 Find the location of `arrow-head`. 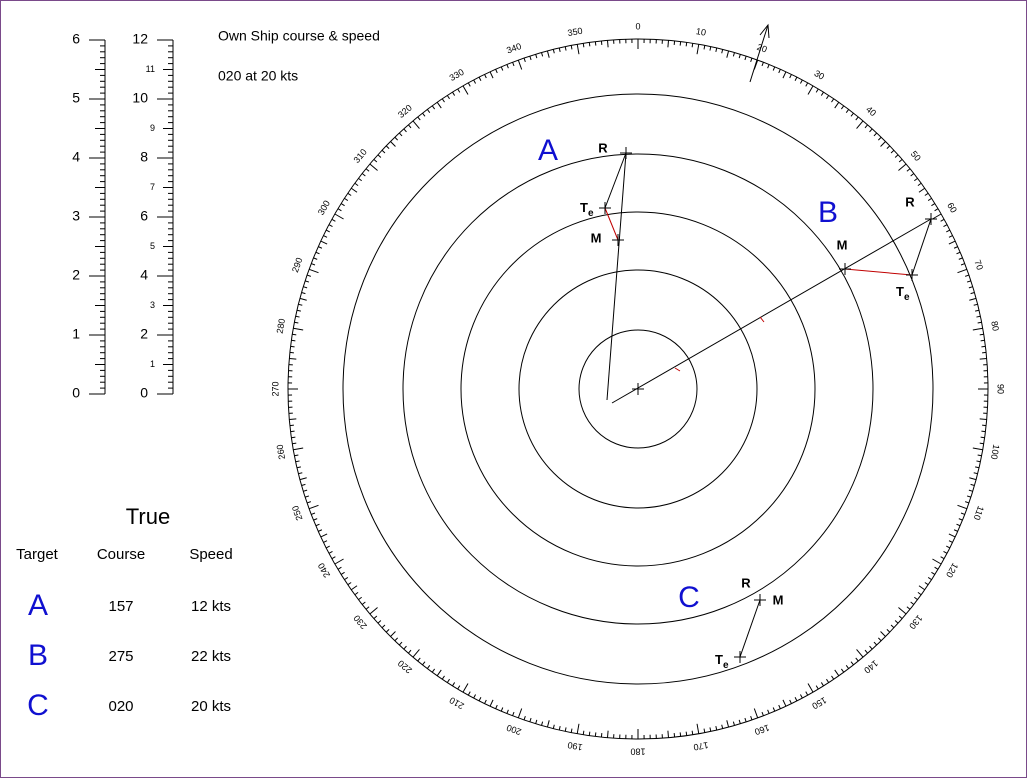

arrow-head is located at coordinates (764, 31).